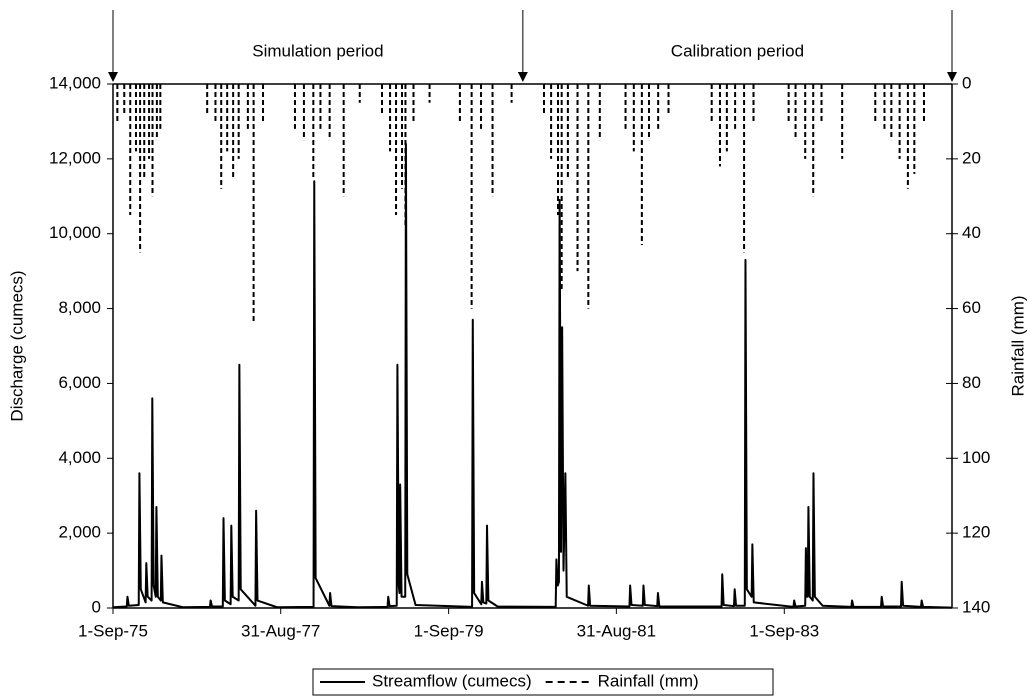 This screenshot has width=1030, height=696. I want to click on y2-tick-label: 40, so click(971, 232).